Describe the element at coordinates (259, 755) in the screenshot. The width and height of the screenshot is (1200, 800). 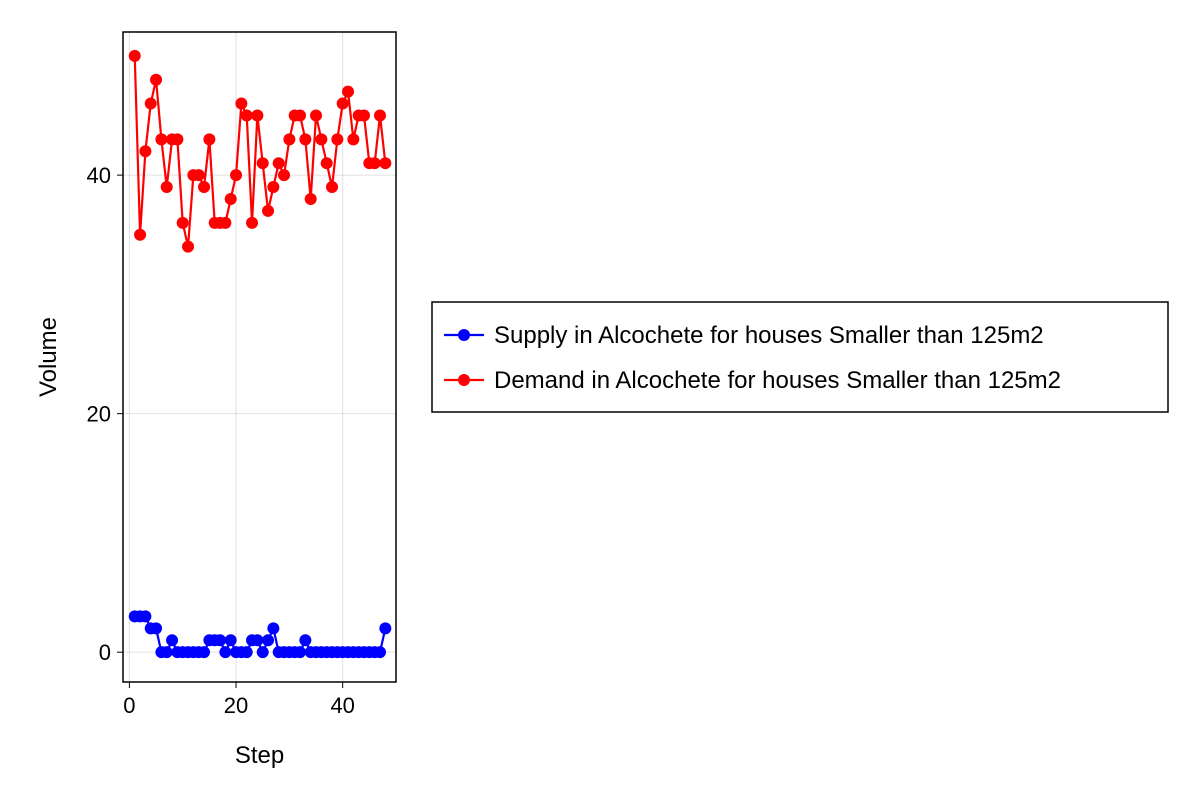
I see `x-axis-label: Step` at that location.